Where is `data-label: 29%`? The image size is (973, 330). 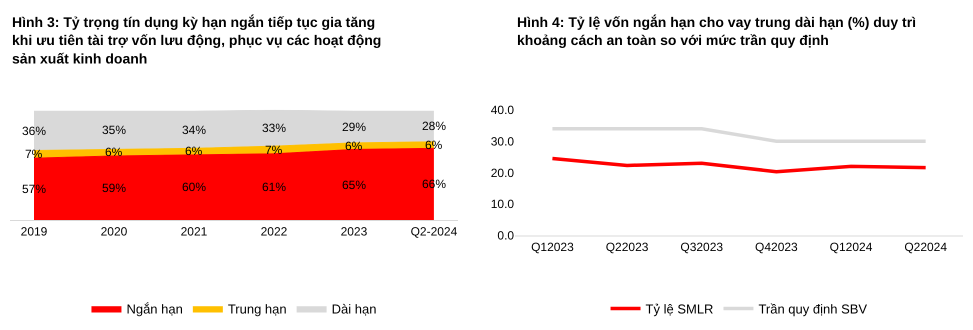 data-label: 29% is located at coordinates (354, 127).